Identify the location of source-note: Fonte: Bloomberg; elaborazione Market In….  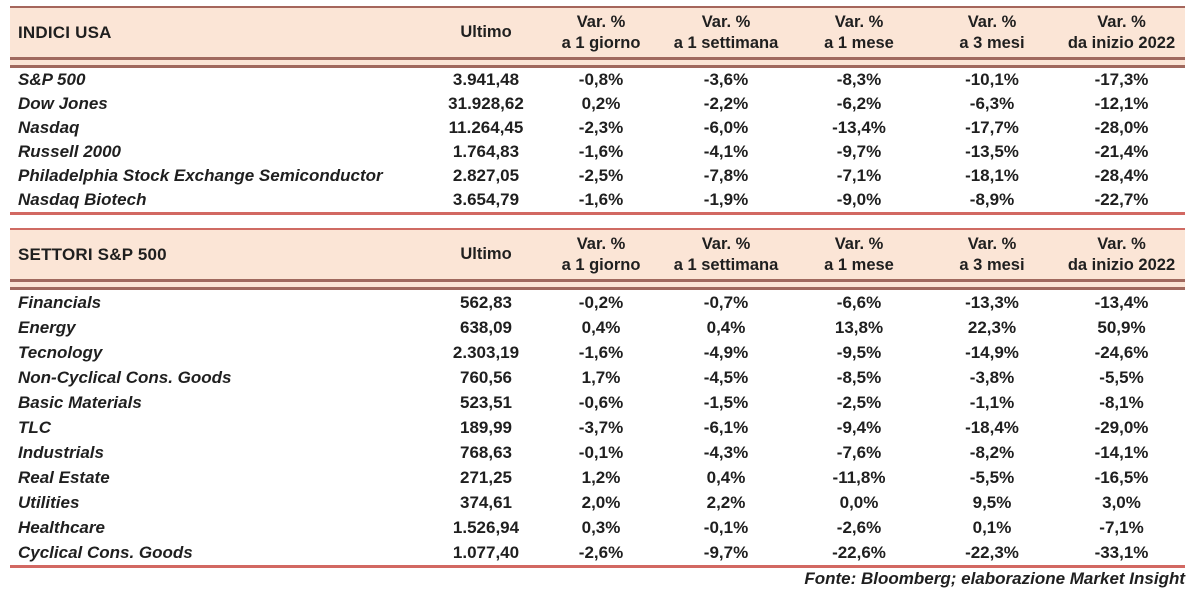
(994, 578).